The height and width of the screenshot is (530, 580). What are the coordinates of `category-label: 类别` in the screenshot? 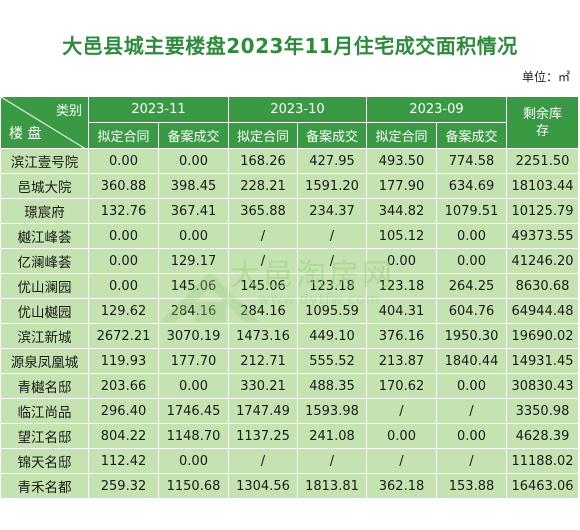 It's located at (68, 111).